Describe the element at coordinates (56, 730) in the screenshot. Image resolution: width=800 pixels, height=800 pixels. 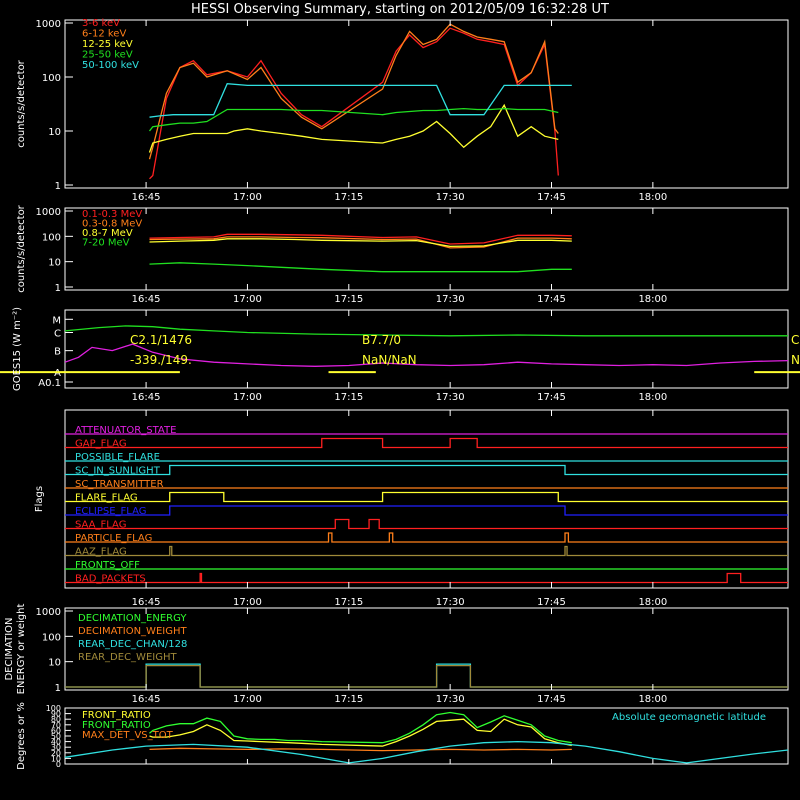
I see `ratios-ytick-label: 60` at that location.